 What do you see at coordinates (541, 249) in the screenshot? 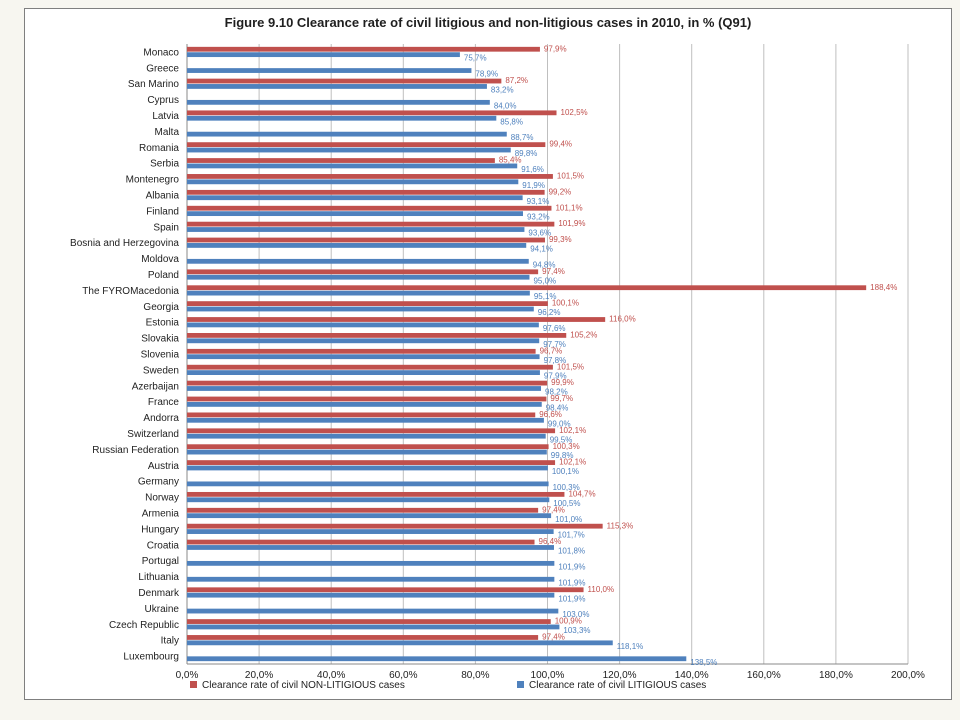
I see `data-label-litigious: 94,1%` at bounding box center [541, 249].